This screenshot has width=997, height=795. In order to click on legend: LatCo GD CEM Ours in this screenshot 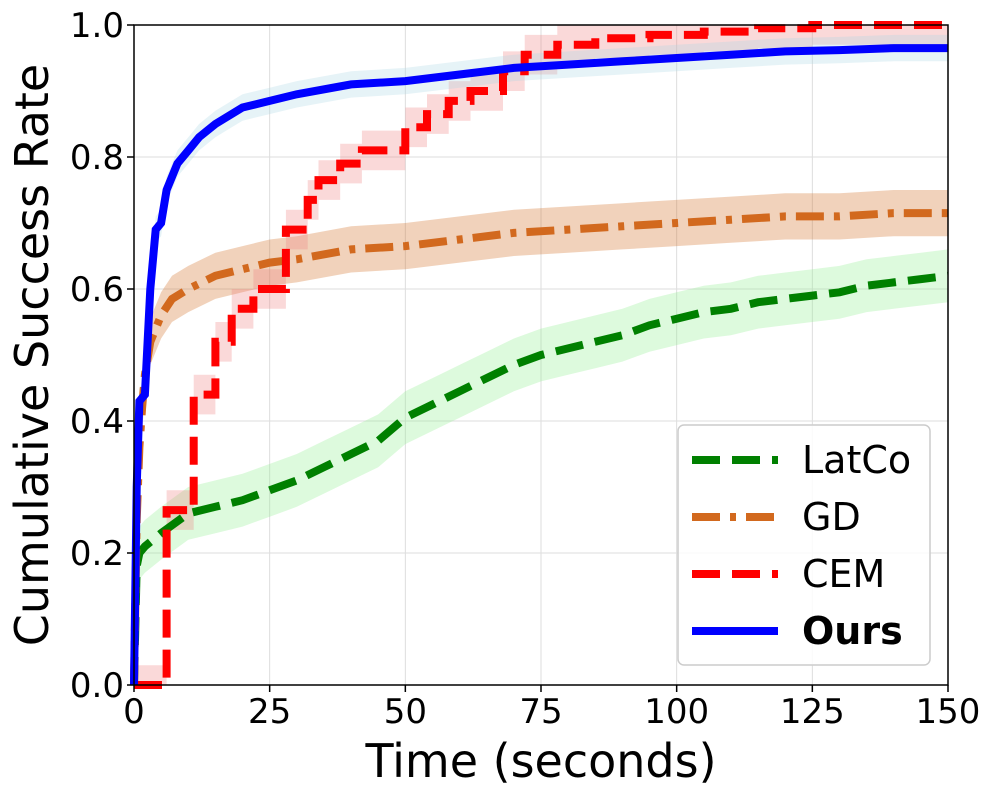, I will do `click(804, 545)`.